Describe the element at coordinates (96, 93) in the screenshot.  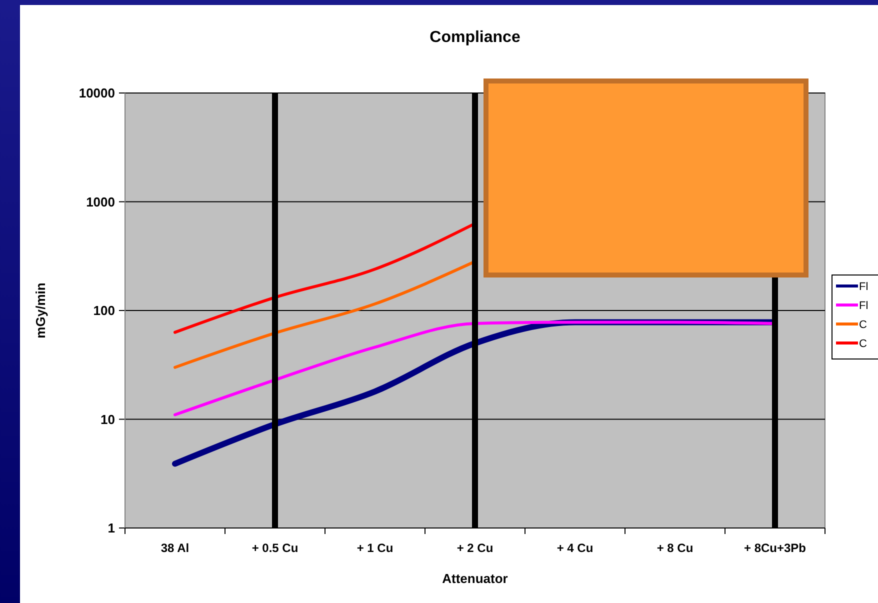
I see `y-tick-label: 10000` at that location.